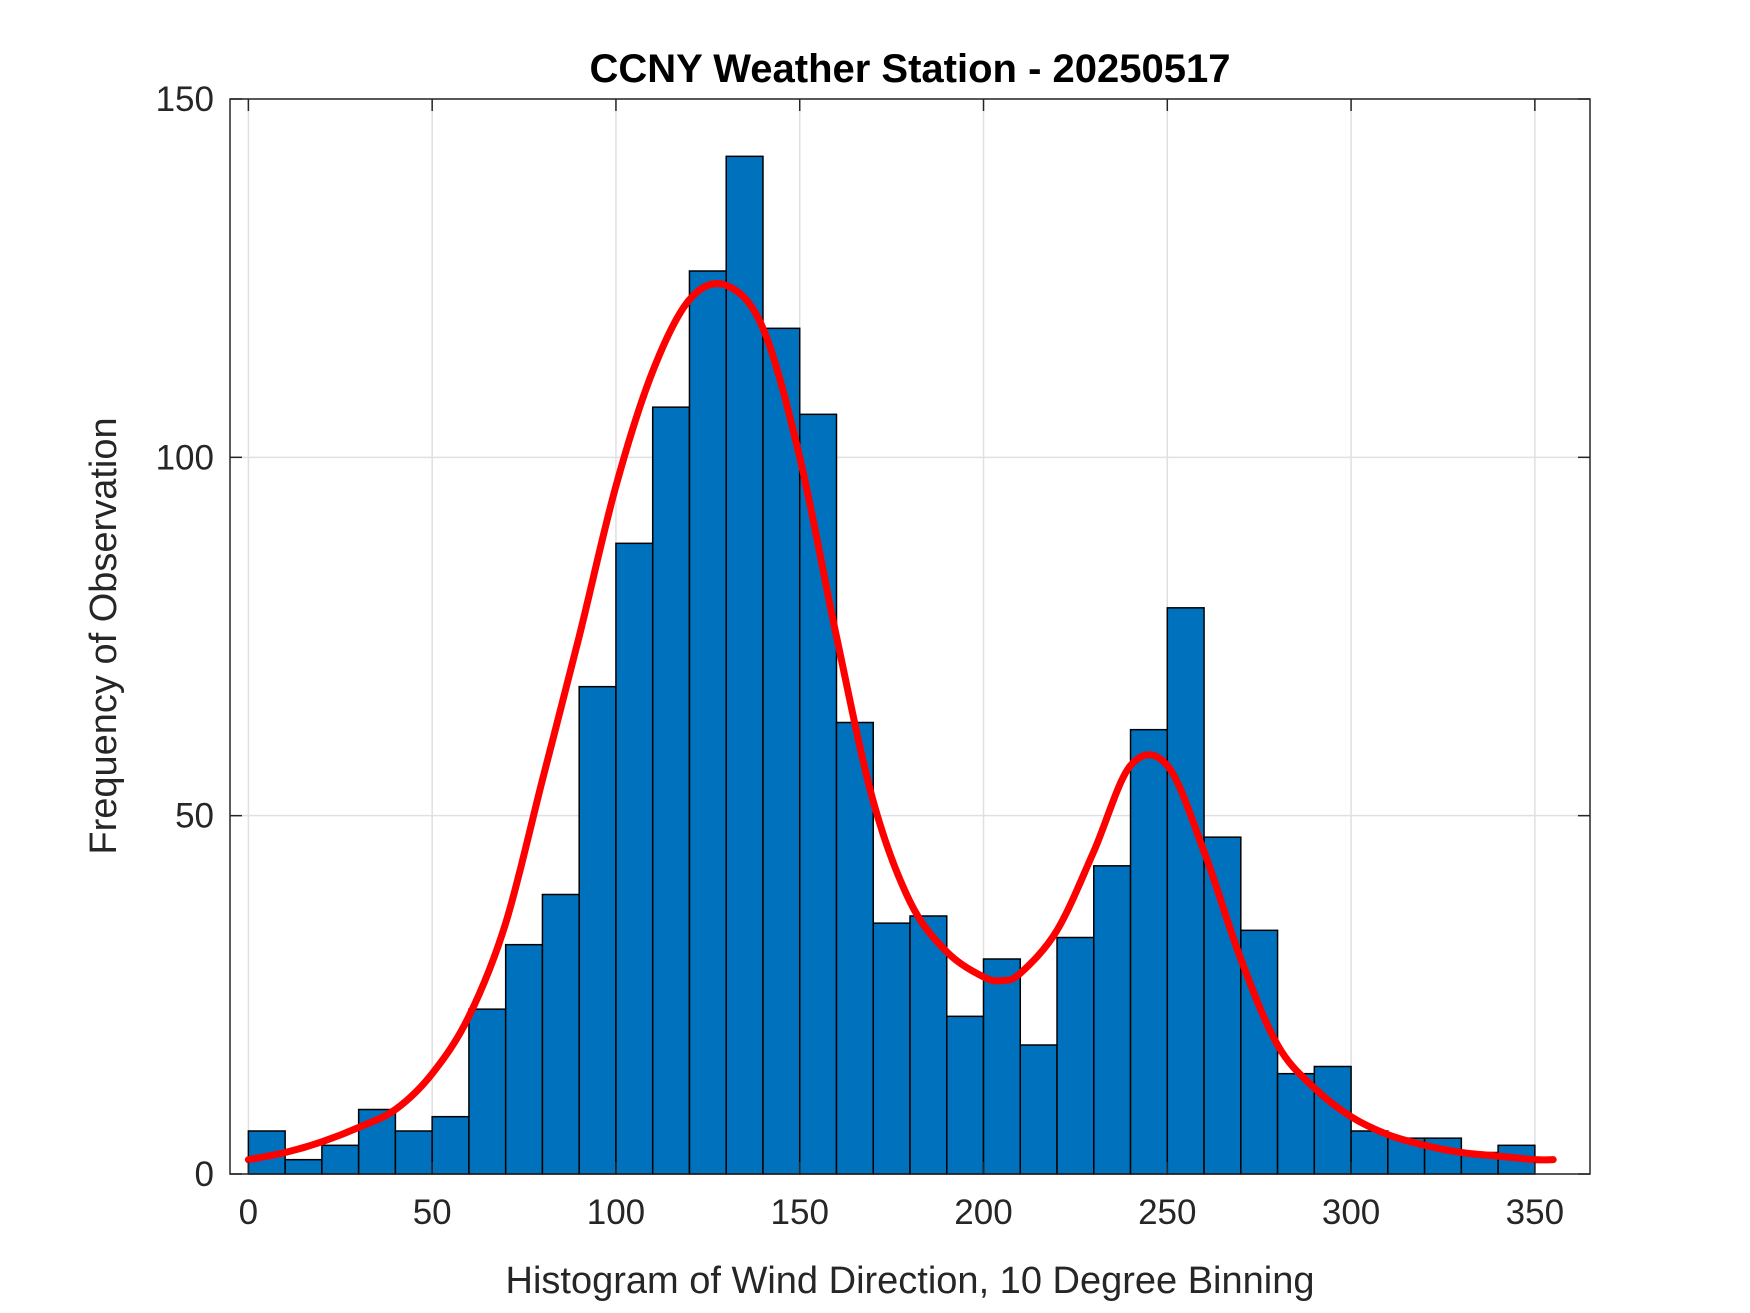  Describe the element at coordinates (432, 1212) in the screenshot. I see `x-tick-label: 50` at that location.